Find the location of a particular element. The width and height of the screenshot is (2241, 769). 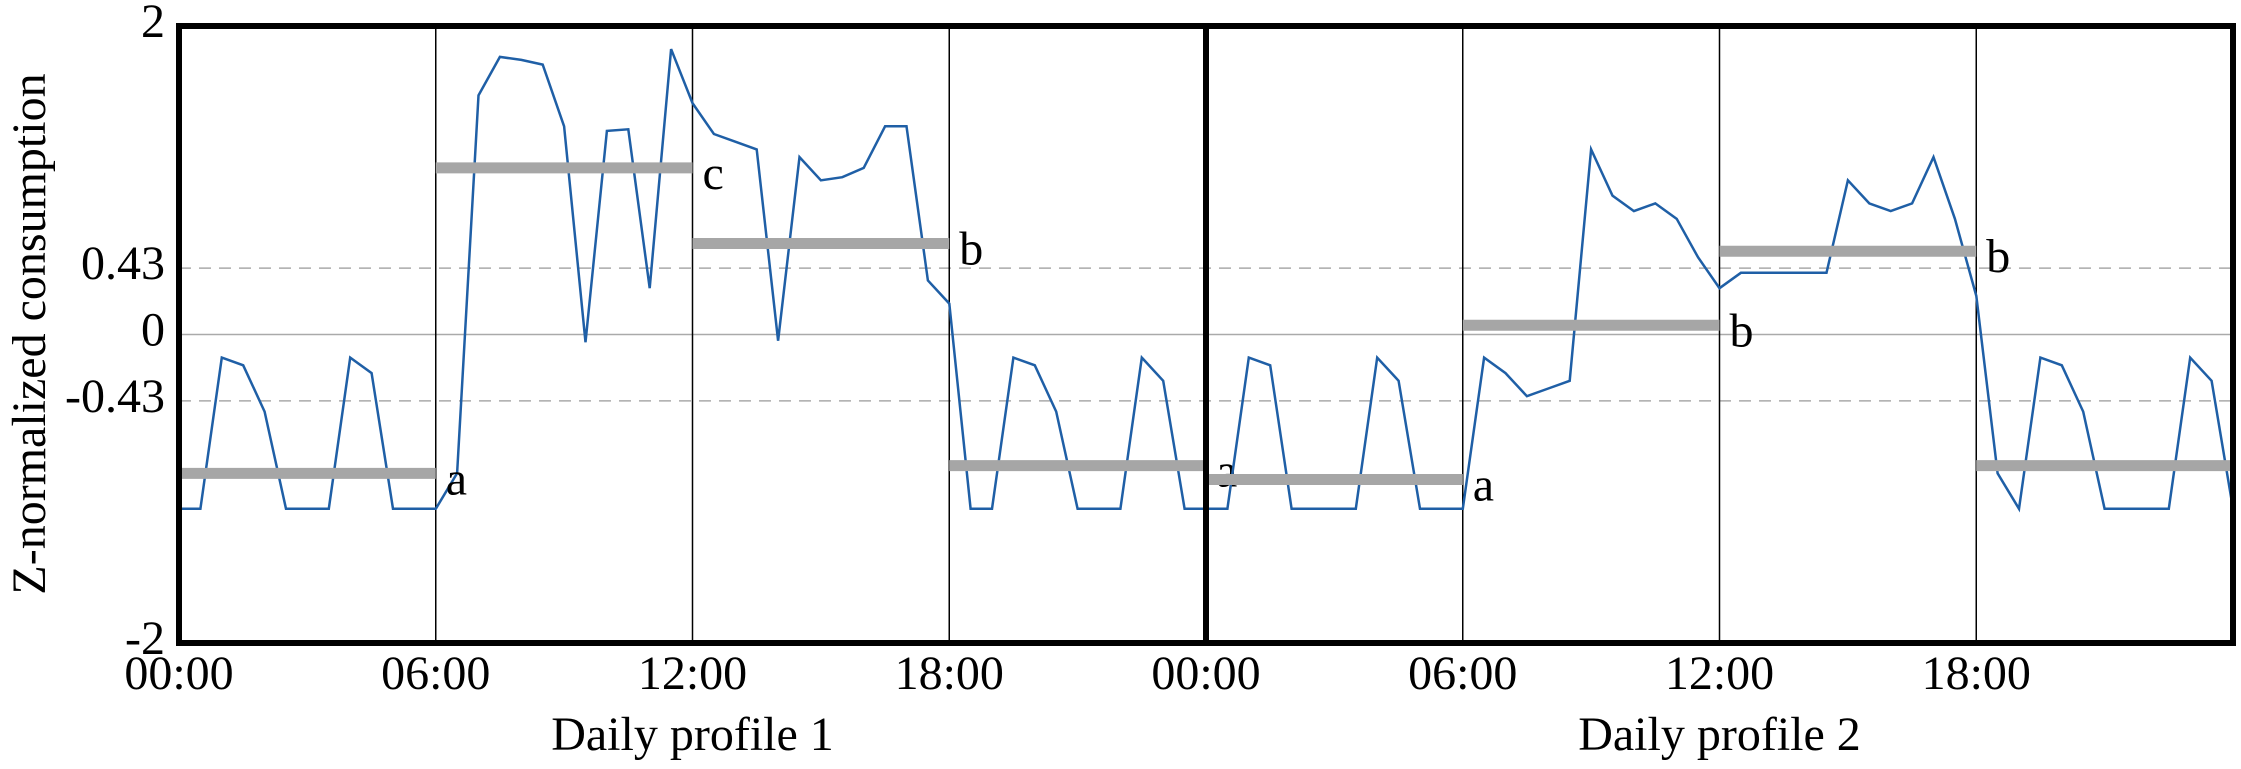

y-axis-label: Z-normalized consumption is located at coordinates (29, 333).